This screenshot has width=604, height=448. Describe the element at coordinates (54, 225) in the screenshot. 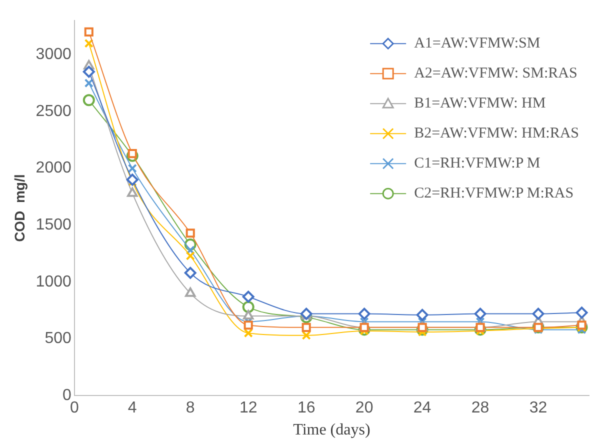

I see `y-tick-label: 1500` at that location.